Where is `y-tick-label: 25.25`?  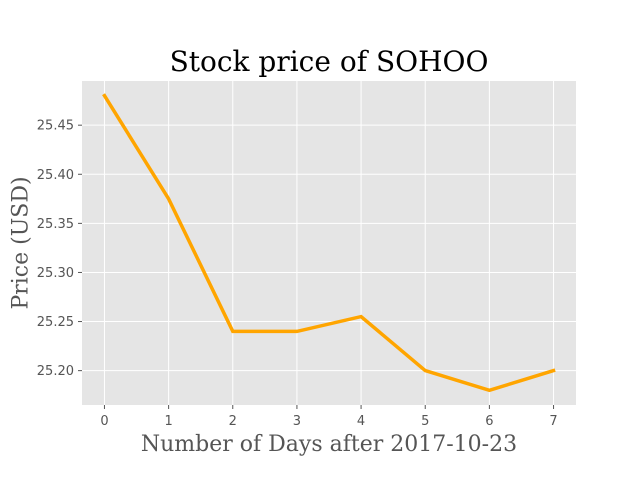
y-tick-label: 25.25 is located at coordinates (55, 322).